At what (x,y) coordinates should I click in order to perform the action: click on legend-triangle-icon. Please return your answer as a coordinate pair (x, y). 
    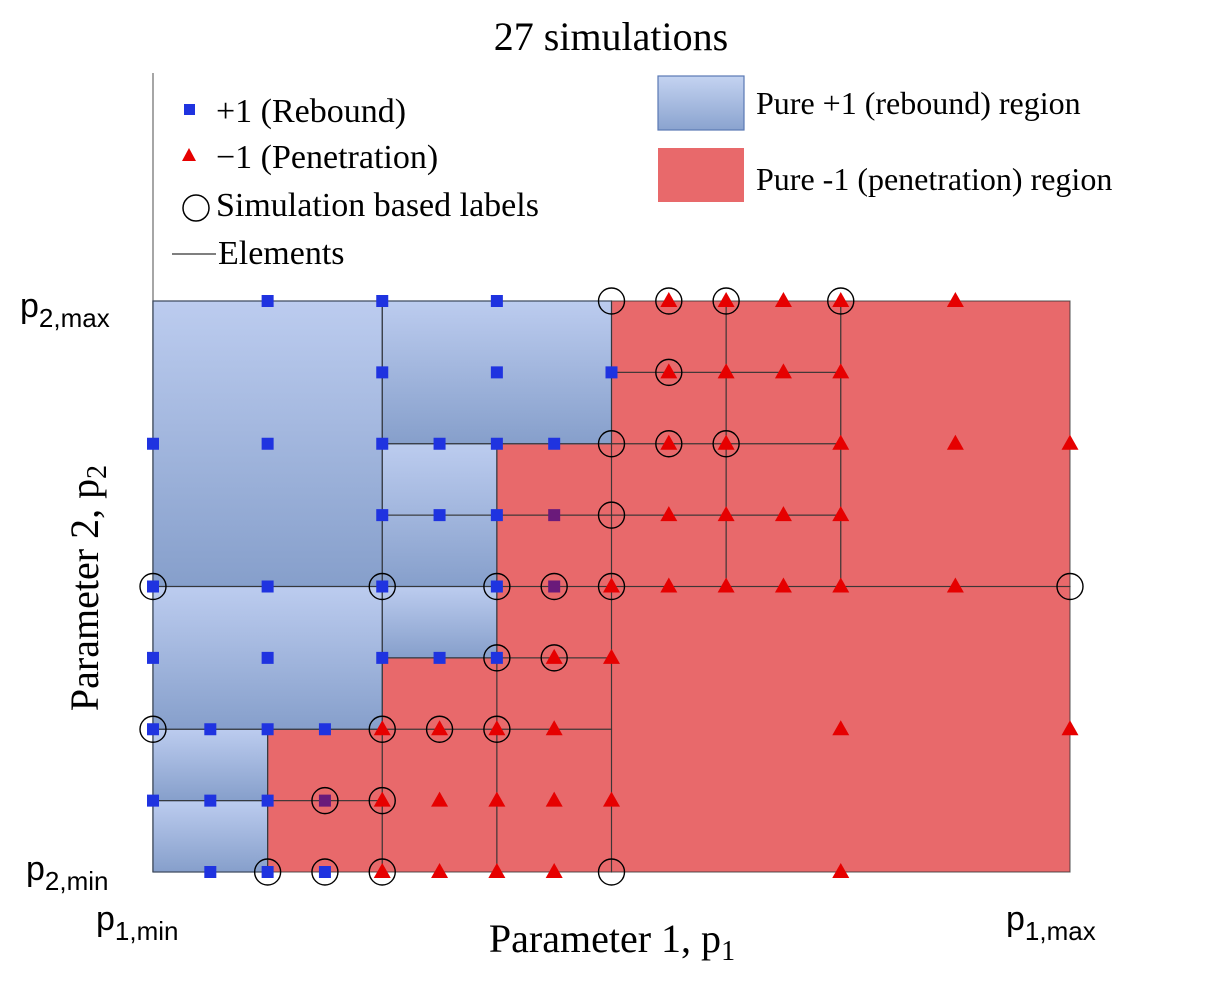
    Looking at the image, I should click on (189, 154).